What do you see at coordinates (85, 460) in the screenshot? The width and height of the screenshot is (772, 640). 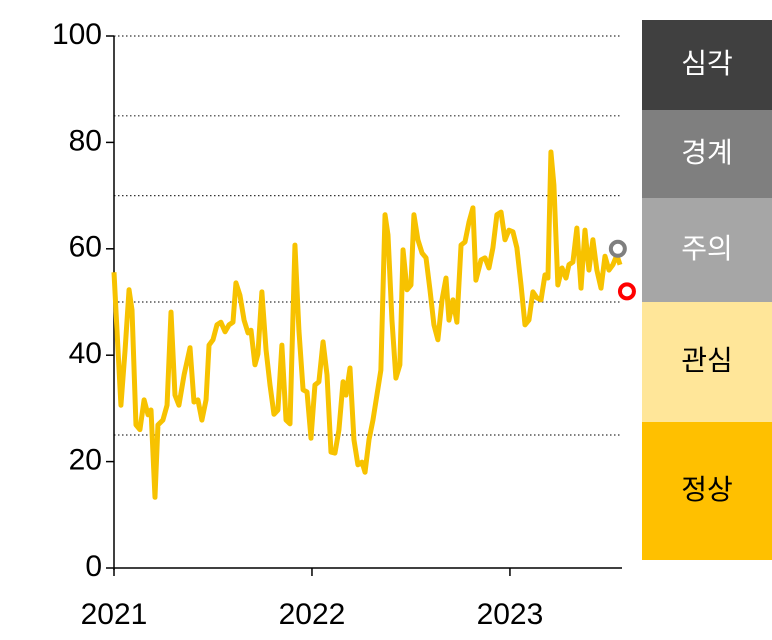 I see `y-tick-label: 20` at bounding box center [85, 460].